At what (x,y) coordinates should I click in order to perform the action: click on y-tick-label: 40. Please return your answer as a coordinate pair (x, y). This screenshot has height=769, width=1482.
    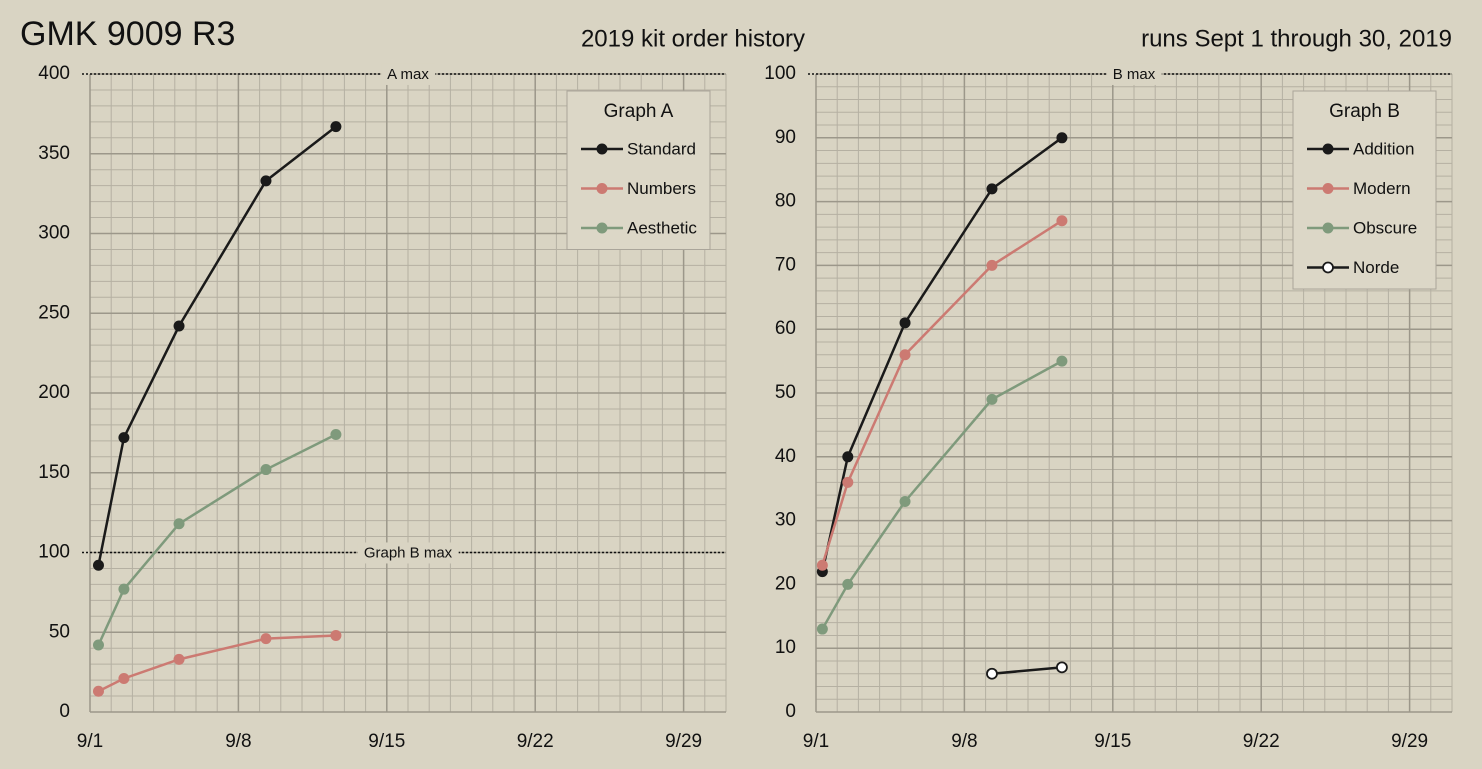
    Looking at the image, I should click on (785, 456).